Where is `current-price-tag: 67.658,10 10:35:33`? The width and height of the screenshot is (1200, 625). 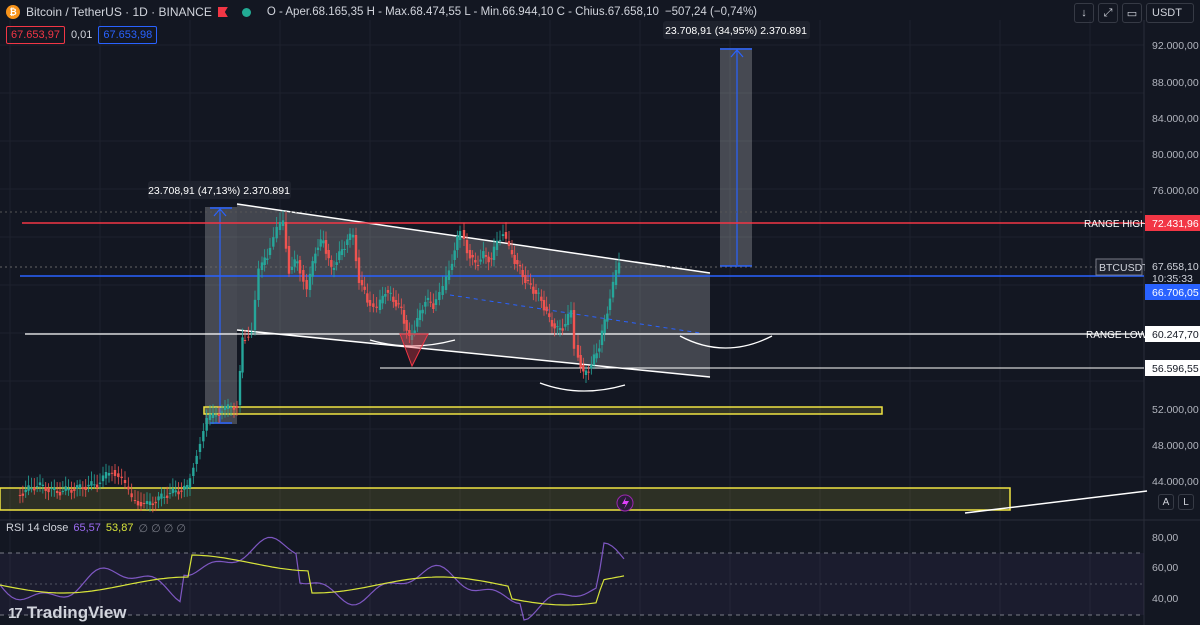
current-price-tag: 67.658,10 10:35:33 is located at coordinates (1172, 271).